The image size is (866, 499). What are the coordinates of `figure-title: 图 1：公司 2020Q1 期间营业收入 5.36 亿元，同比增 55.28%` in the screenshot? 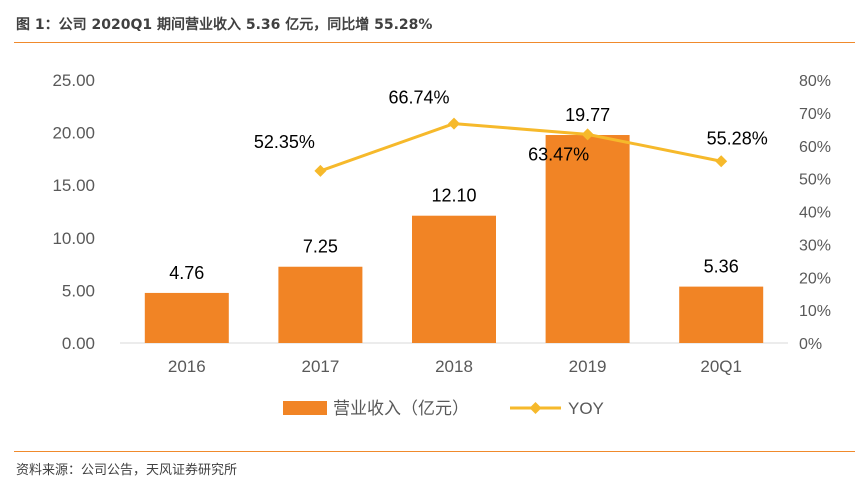 It's located at (224, 25).